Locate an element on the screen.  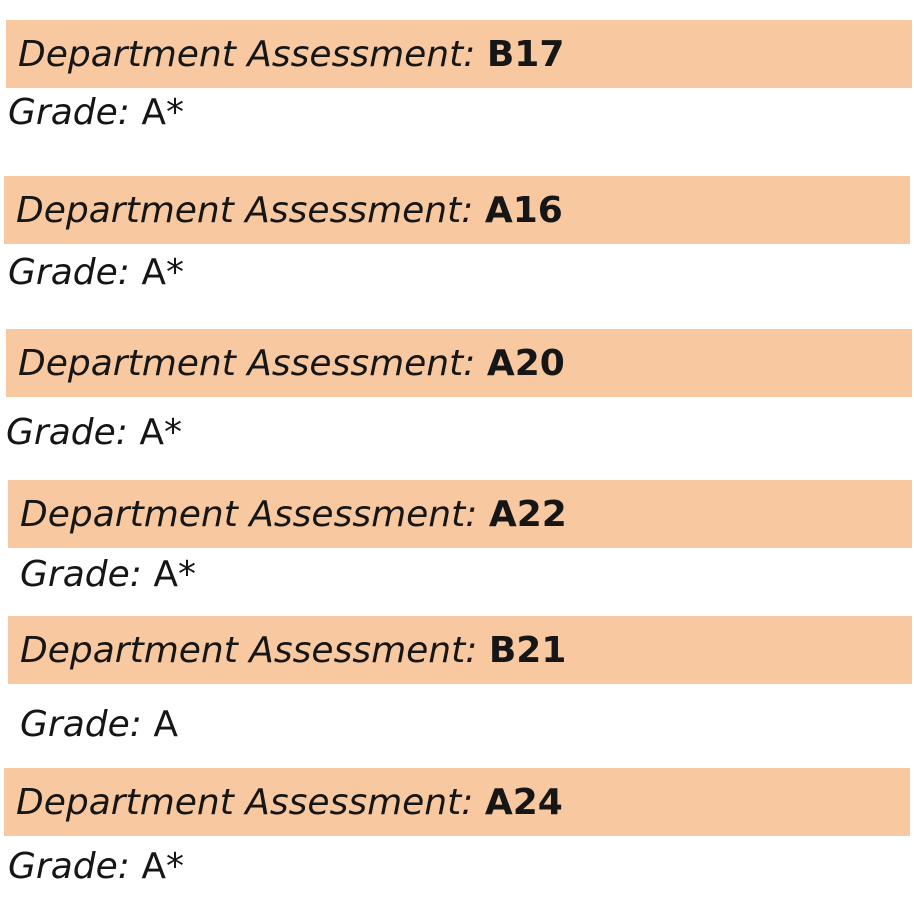
grade-value: A is located at coordinates (165, 724).